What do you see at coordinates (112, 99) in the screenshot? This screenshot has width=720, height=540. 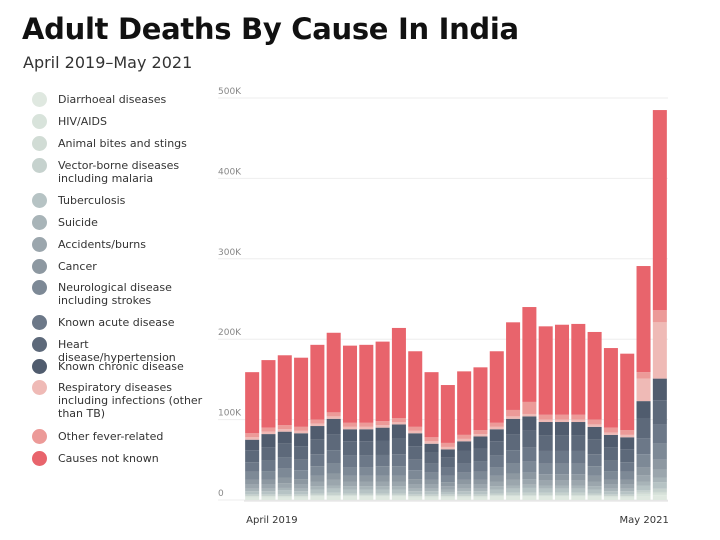 I see `legend-label: Diarrhoeal diseases` at bounding box center [112, 99].